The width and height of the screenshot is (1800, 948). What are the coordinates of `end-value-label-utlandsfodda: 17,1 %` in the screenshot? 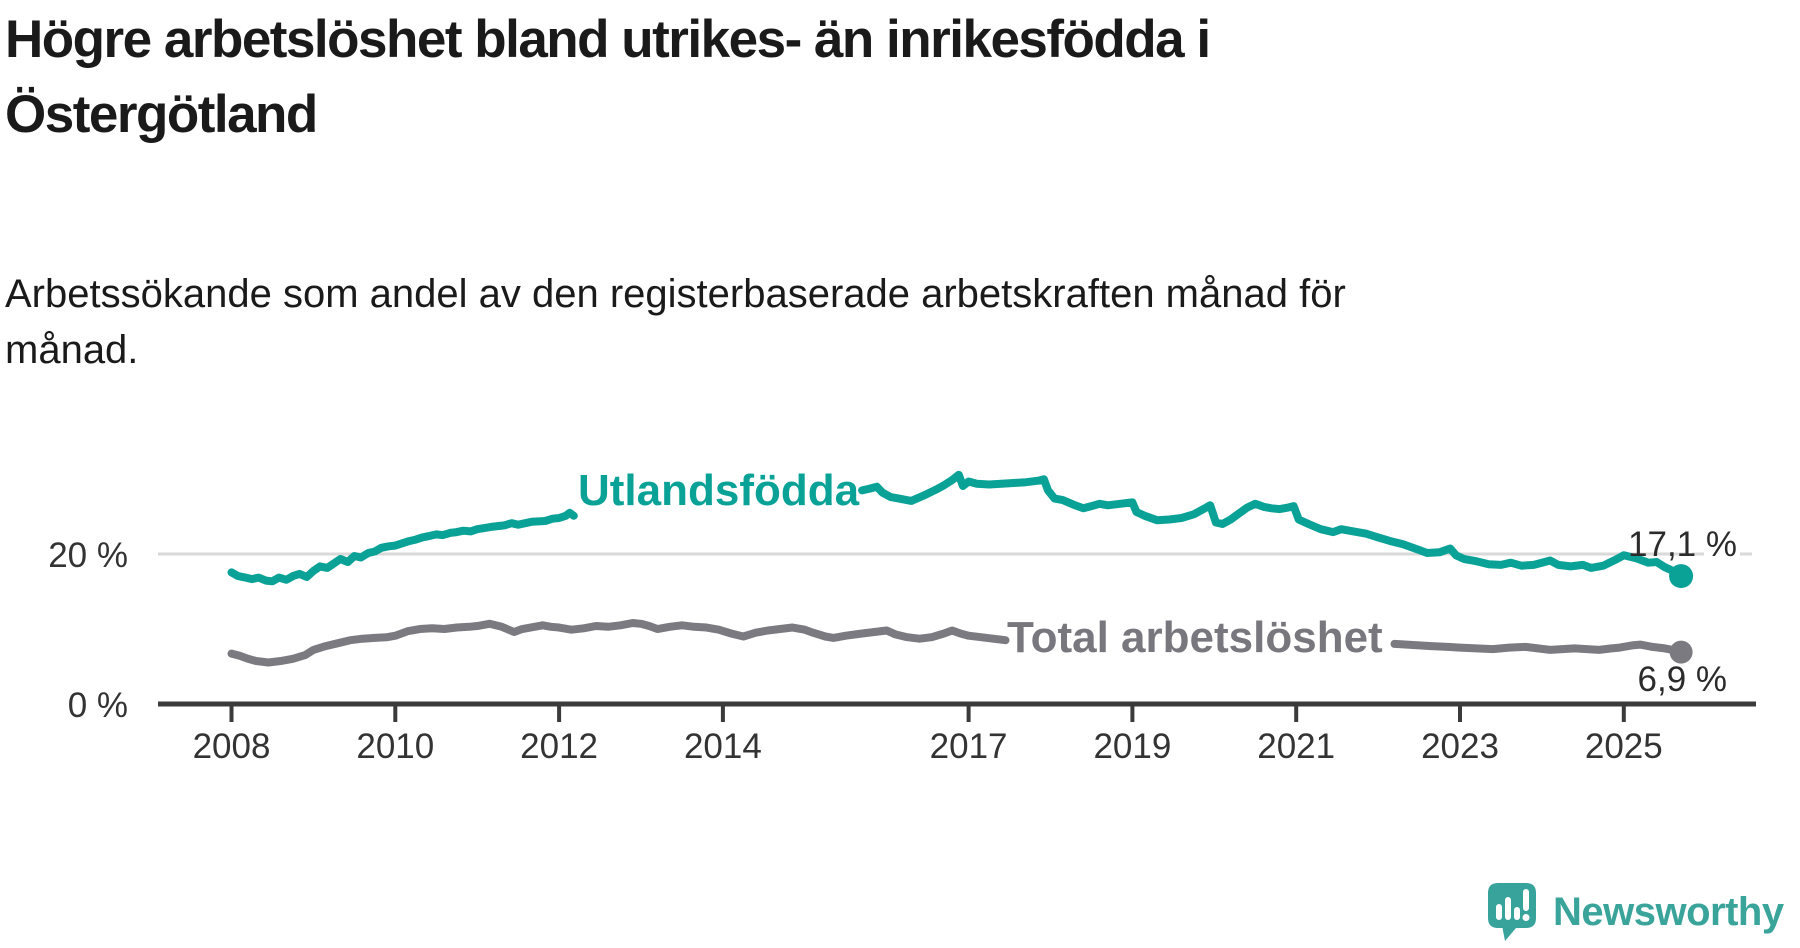 It's located at (1682, 544).